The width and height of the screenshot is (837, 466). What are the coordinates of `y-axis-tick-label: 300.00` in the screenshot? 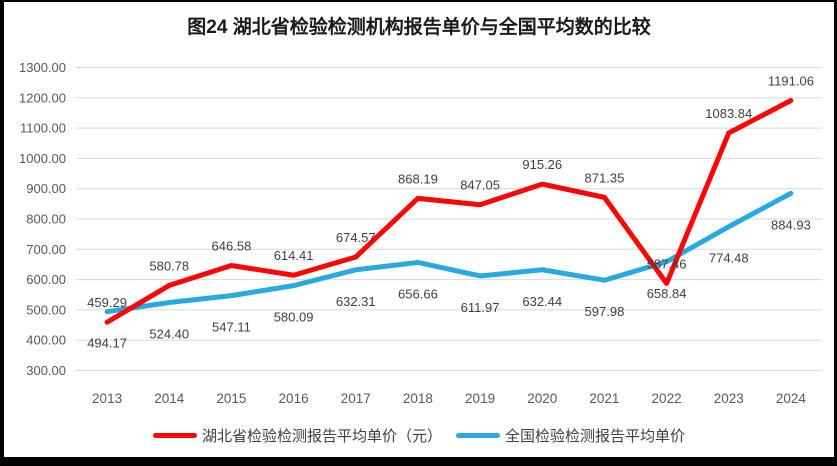 It's located at (46, 370).